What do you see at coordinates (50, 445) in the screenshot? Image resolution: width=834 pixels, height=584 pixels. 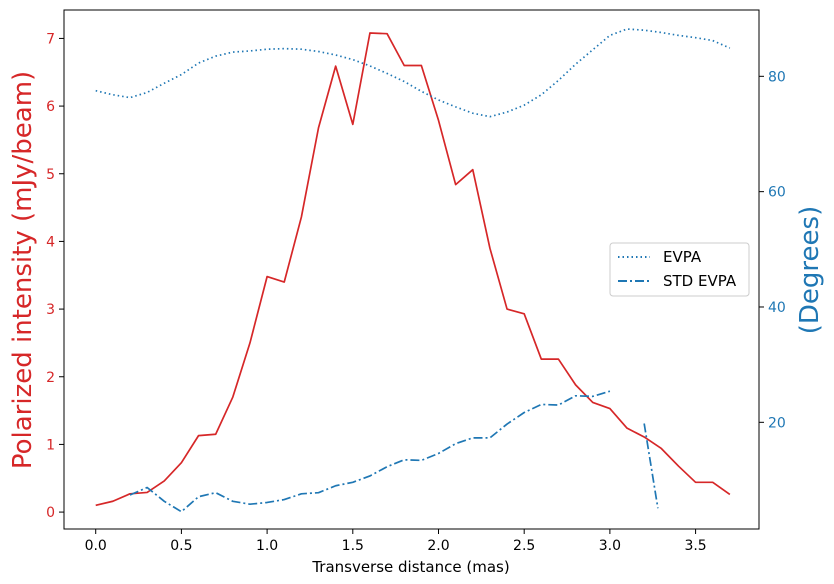 I see `y-left-tick-label: 1` at bounding box center [50, 445].